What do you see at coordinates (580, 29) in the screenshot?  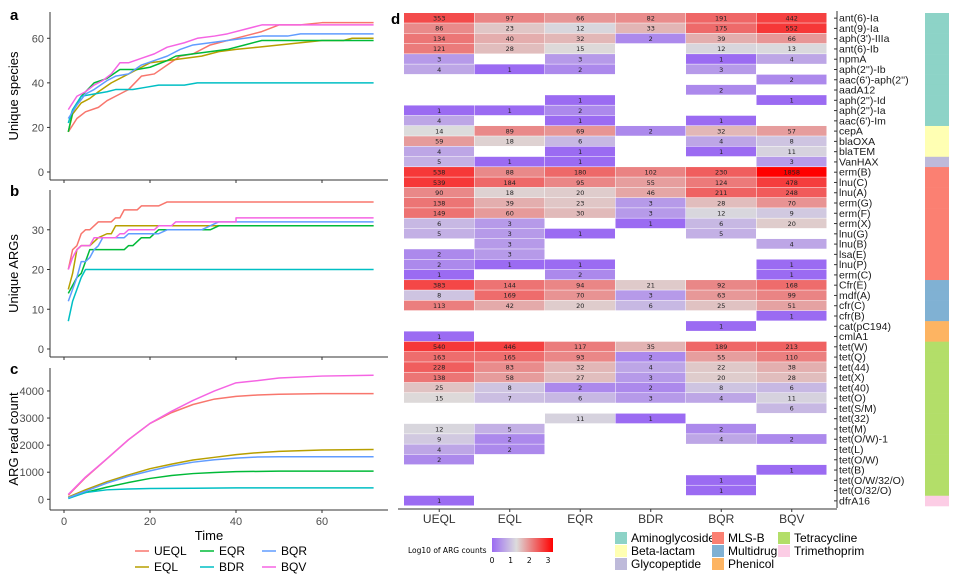 I see `heatmap-cell-value: 12` at bounding box center [580, 29].